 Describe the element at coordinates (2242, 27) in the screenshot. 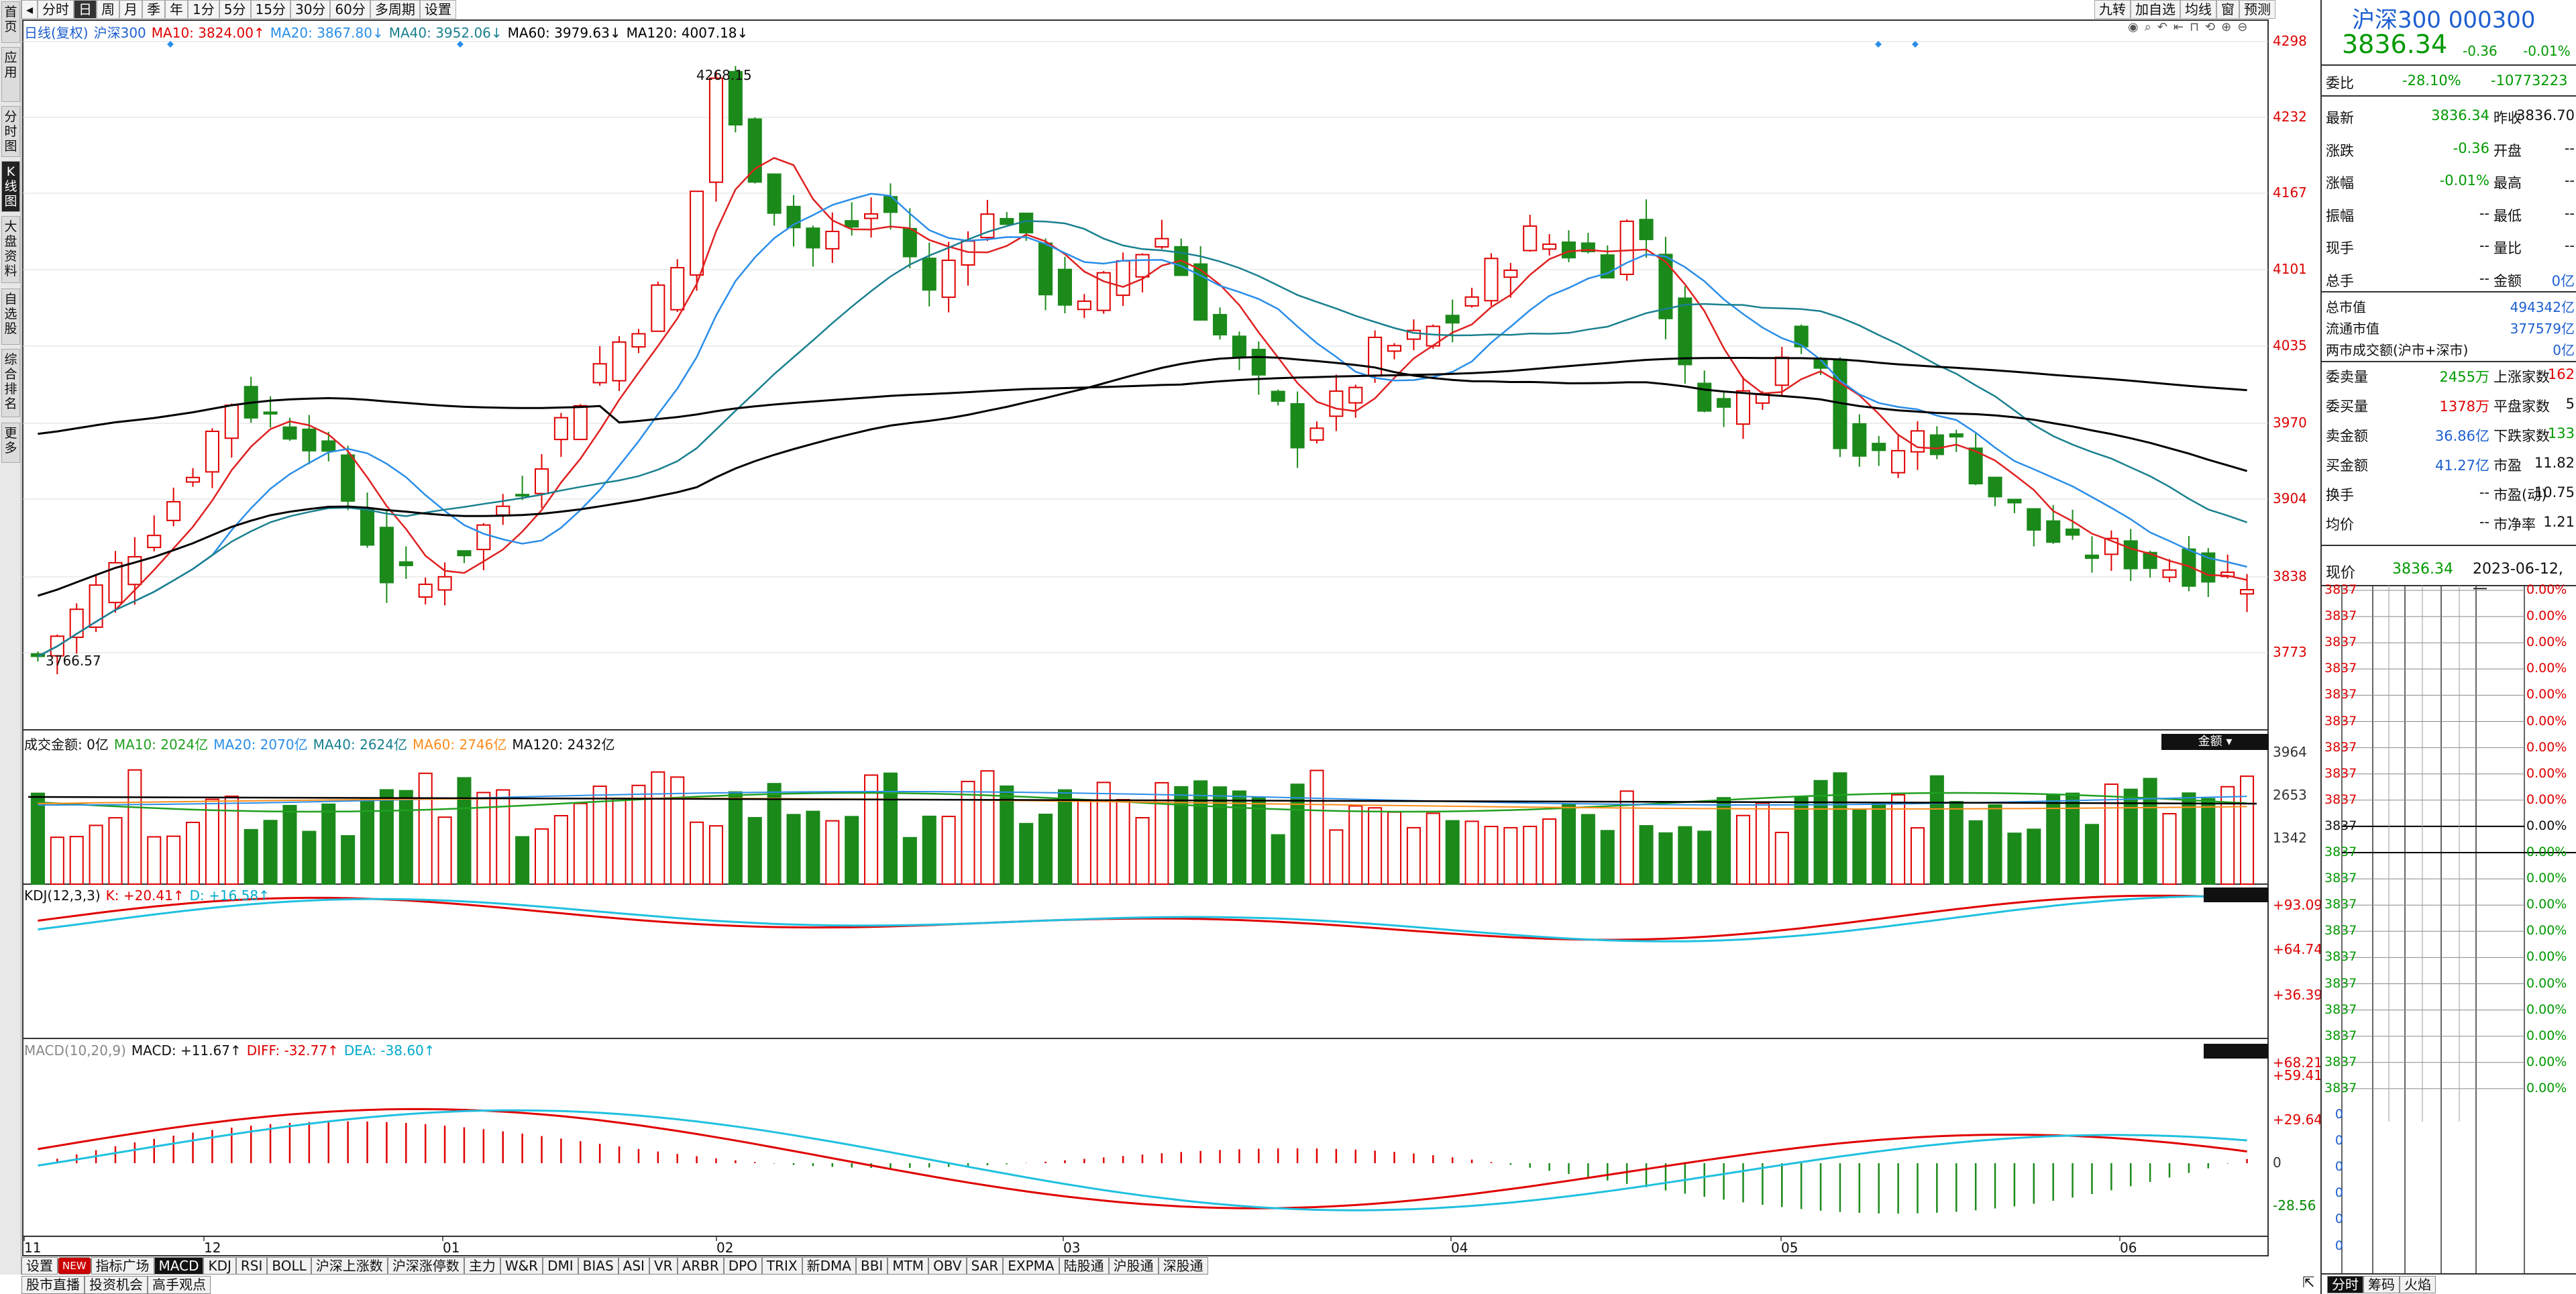

I see `zoom-out-icon: ⊖` at that location.